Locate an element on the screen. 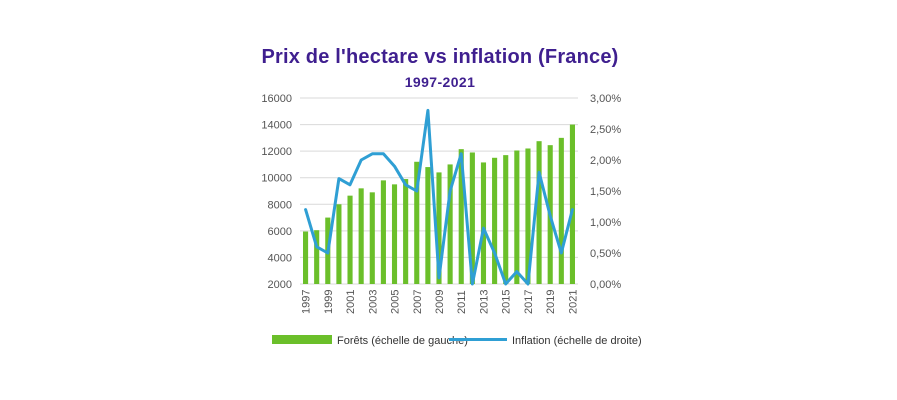 The width and height of the screenshot is (897, 400). y-left-tick-label: 2000 is located at coordinates (280, 285).